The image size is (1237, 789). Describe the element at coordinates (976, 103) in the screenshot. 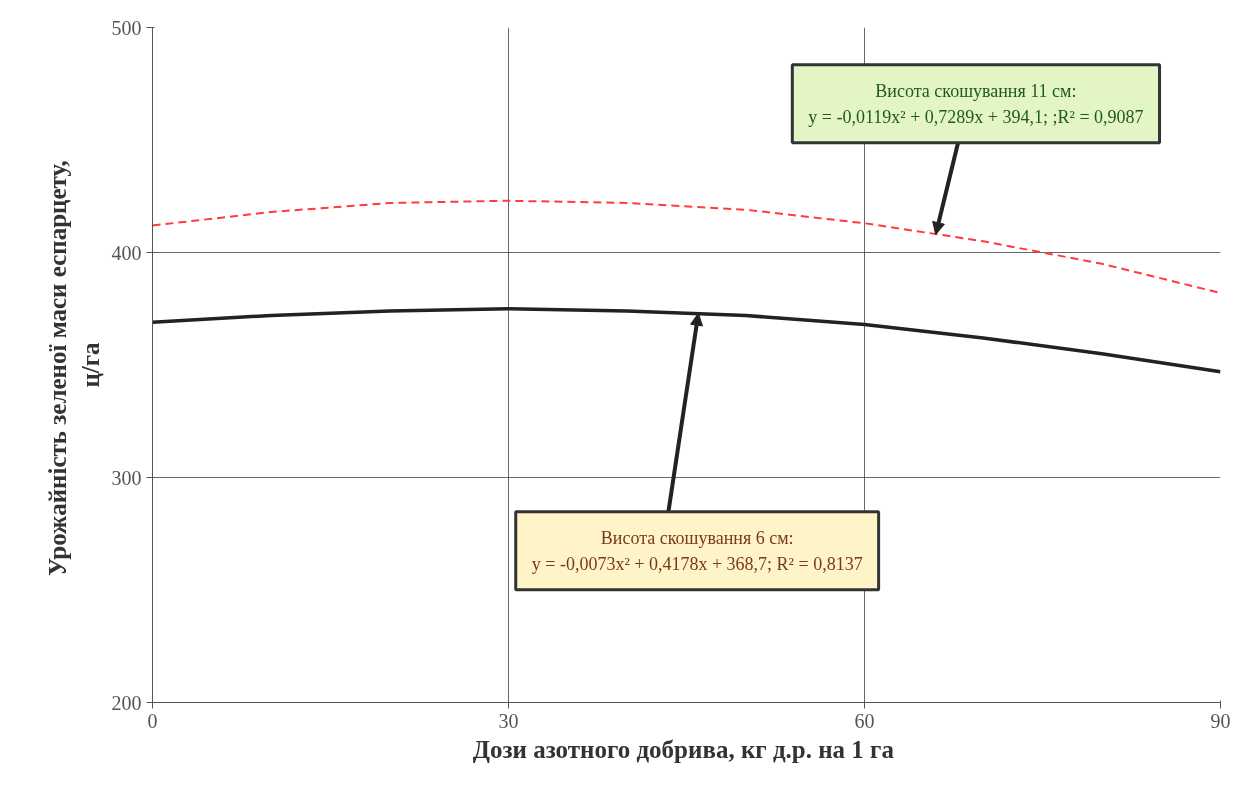

I see `annotation: Висота скошування 11 см: y = -0,0119x² + 0,7289x + 394,1; ;R² = 0,9087` at that location.